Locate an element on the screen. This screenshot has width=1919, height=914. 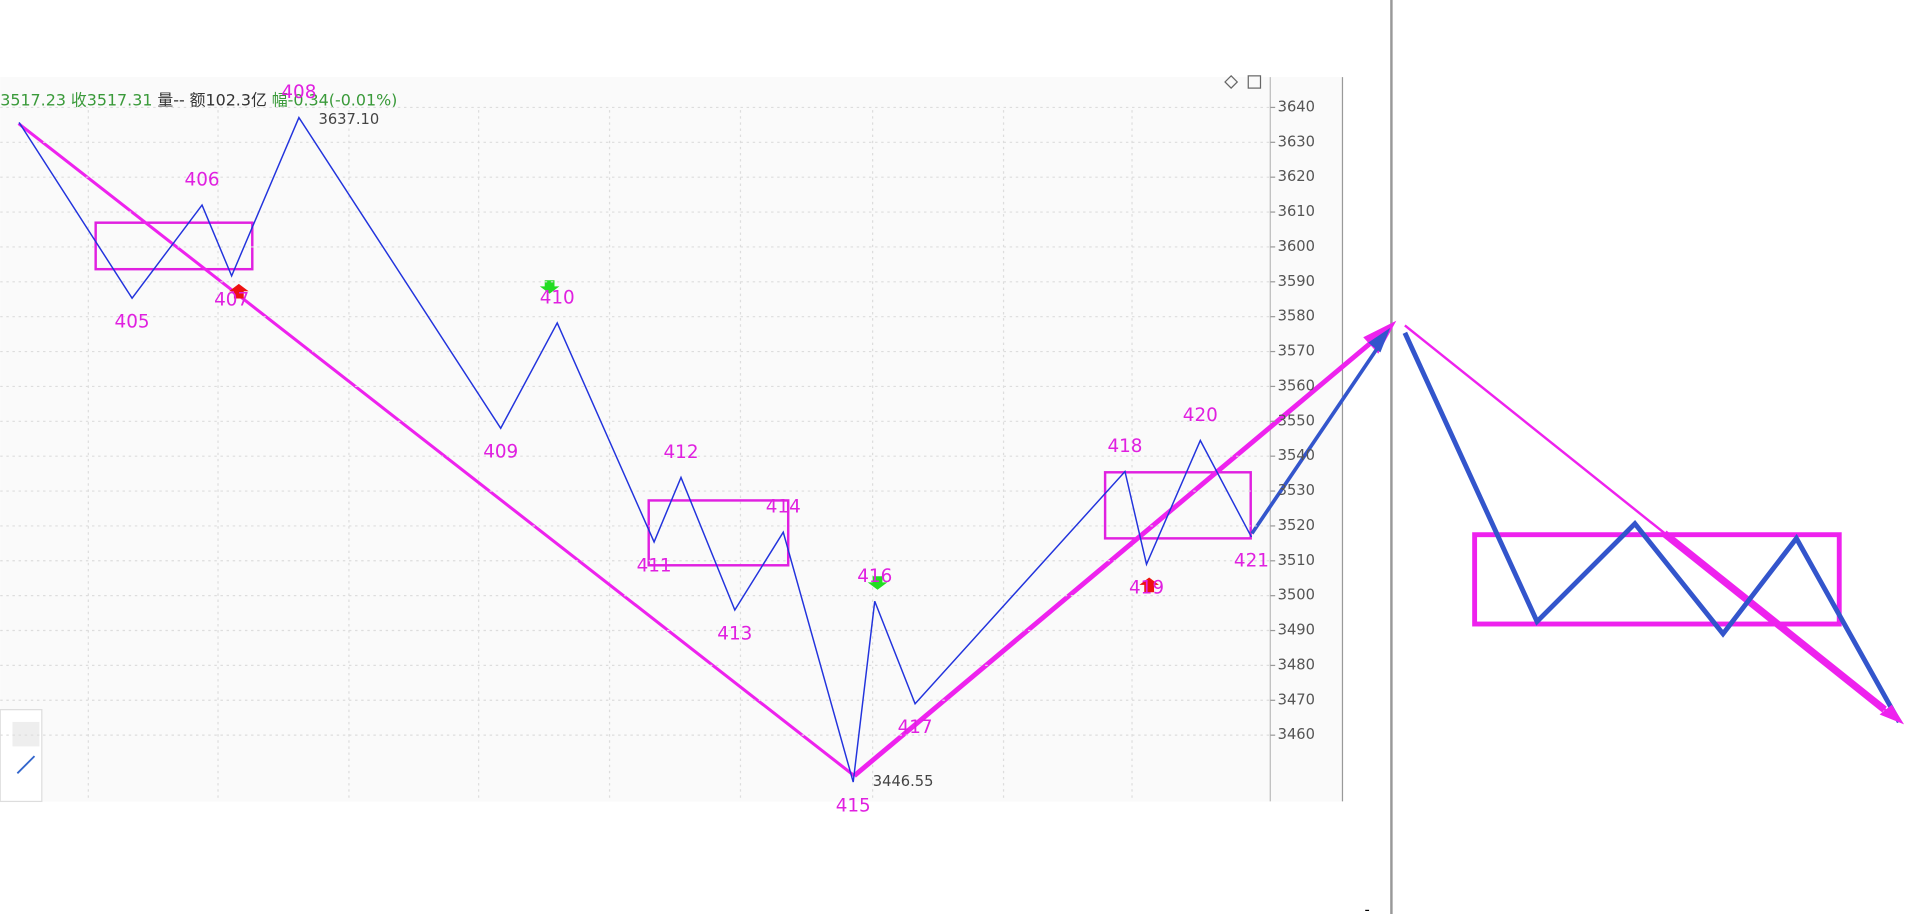
toolbar-icons is located at coordinates (1243, 81).